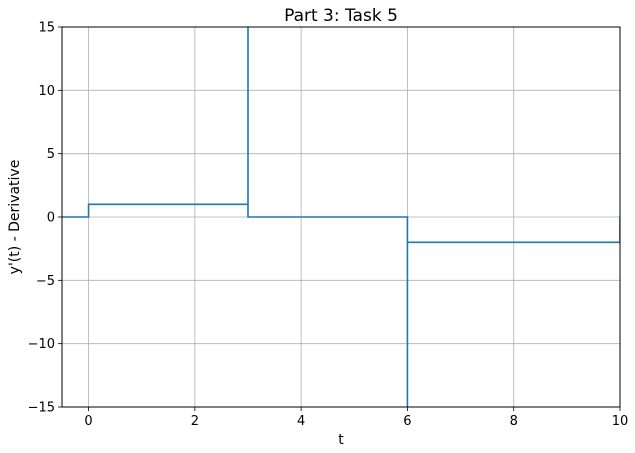  Describe the element at coordinates (51, 218) in the screenshot. I see `y-tick-label: 0` at that location.